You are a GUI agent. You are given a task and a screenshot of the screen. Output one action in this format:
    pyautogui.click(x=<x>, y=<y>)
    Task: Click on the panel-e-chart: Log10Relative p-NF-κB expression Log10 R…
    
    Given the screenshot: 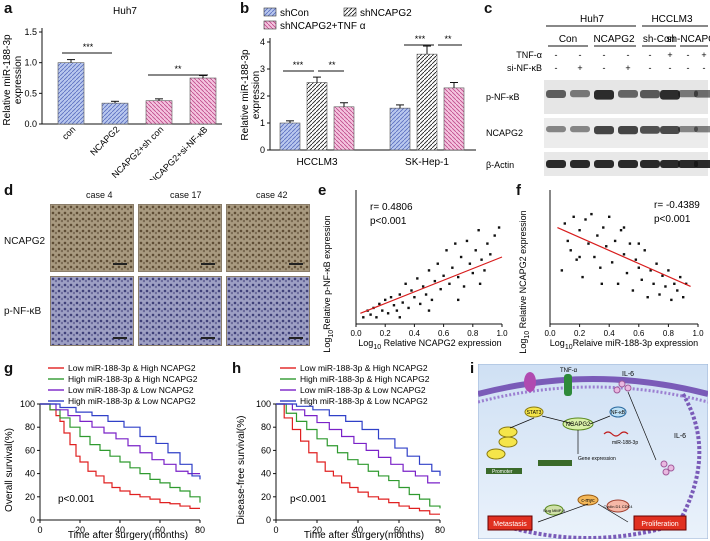 What is the action you would take?
    pyautogui.click(x=415, y=271)
    